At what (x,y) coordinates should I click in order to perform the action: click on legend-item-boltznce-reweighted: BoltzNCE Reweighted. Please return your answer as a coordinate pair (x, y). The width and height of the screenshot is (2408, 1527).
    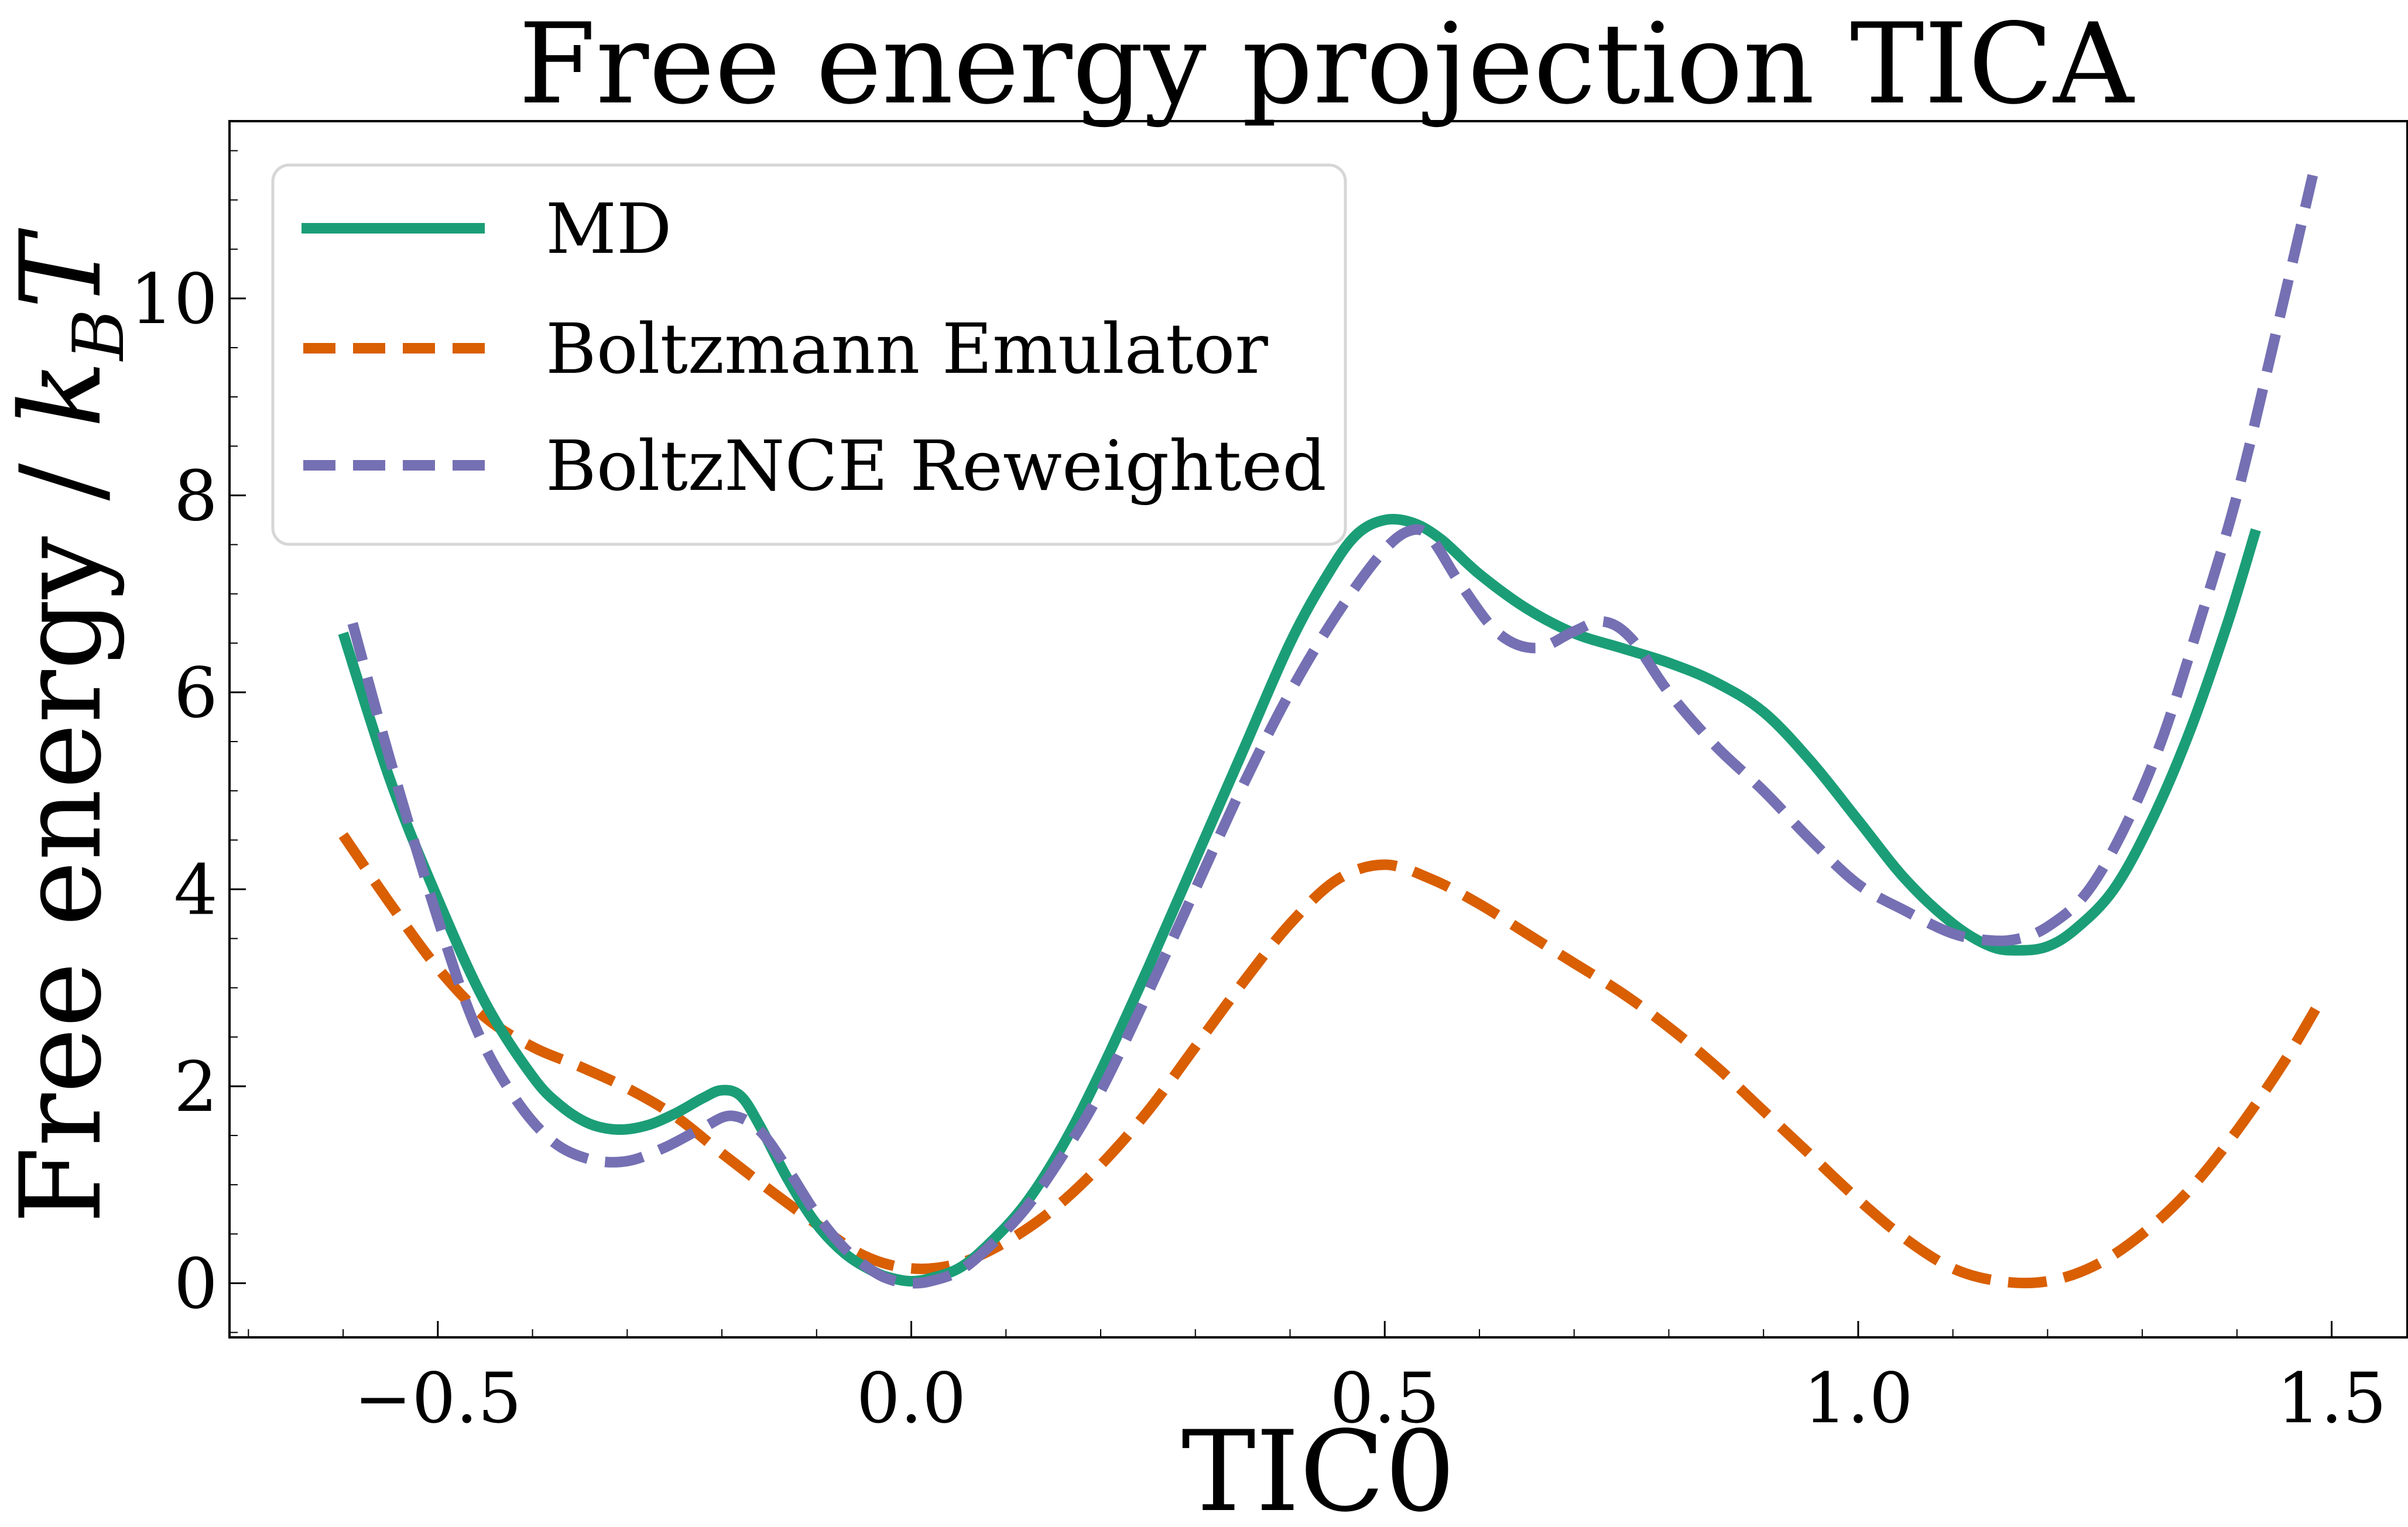
    Looking at the image, I should click on (815, 465).